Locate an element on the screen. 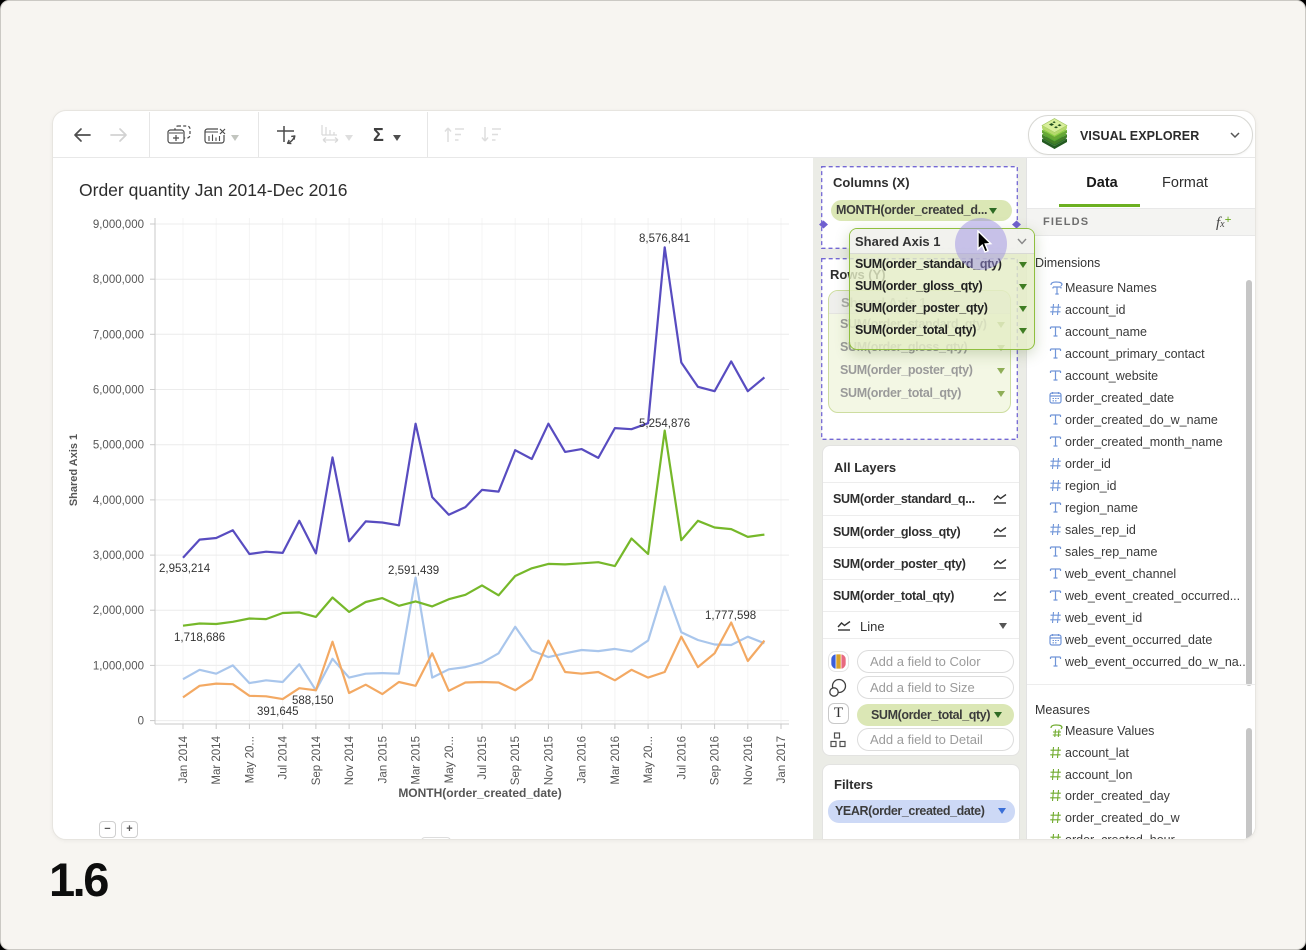  svg-text: 1,000,000 is located at coordinates (118, 666).